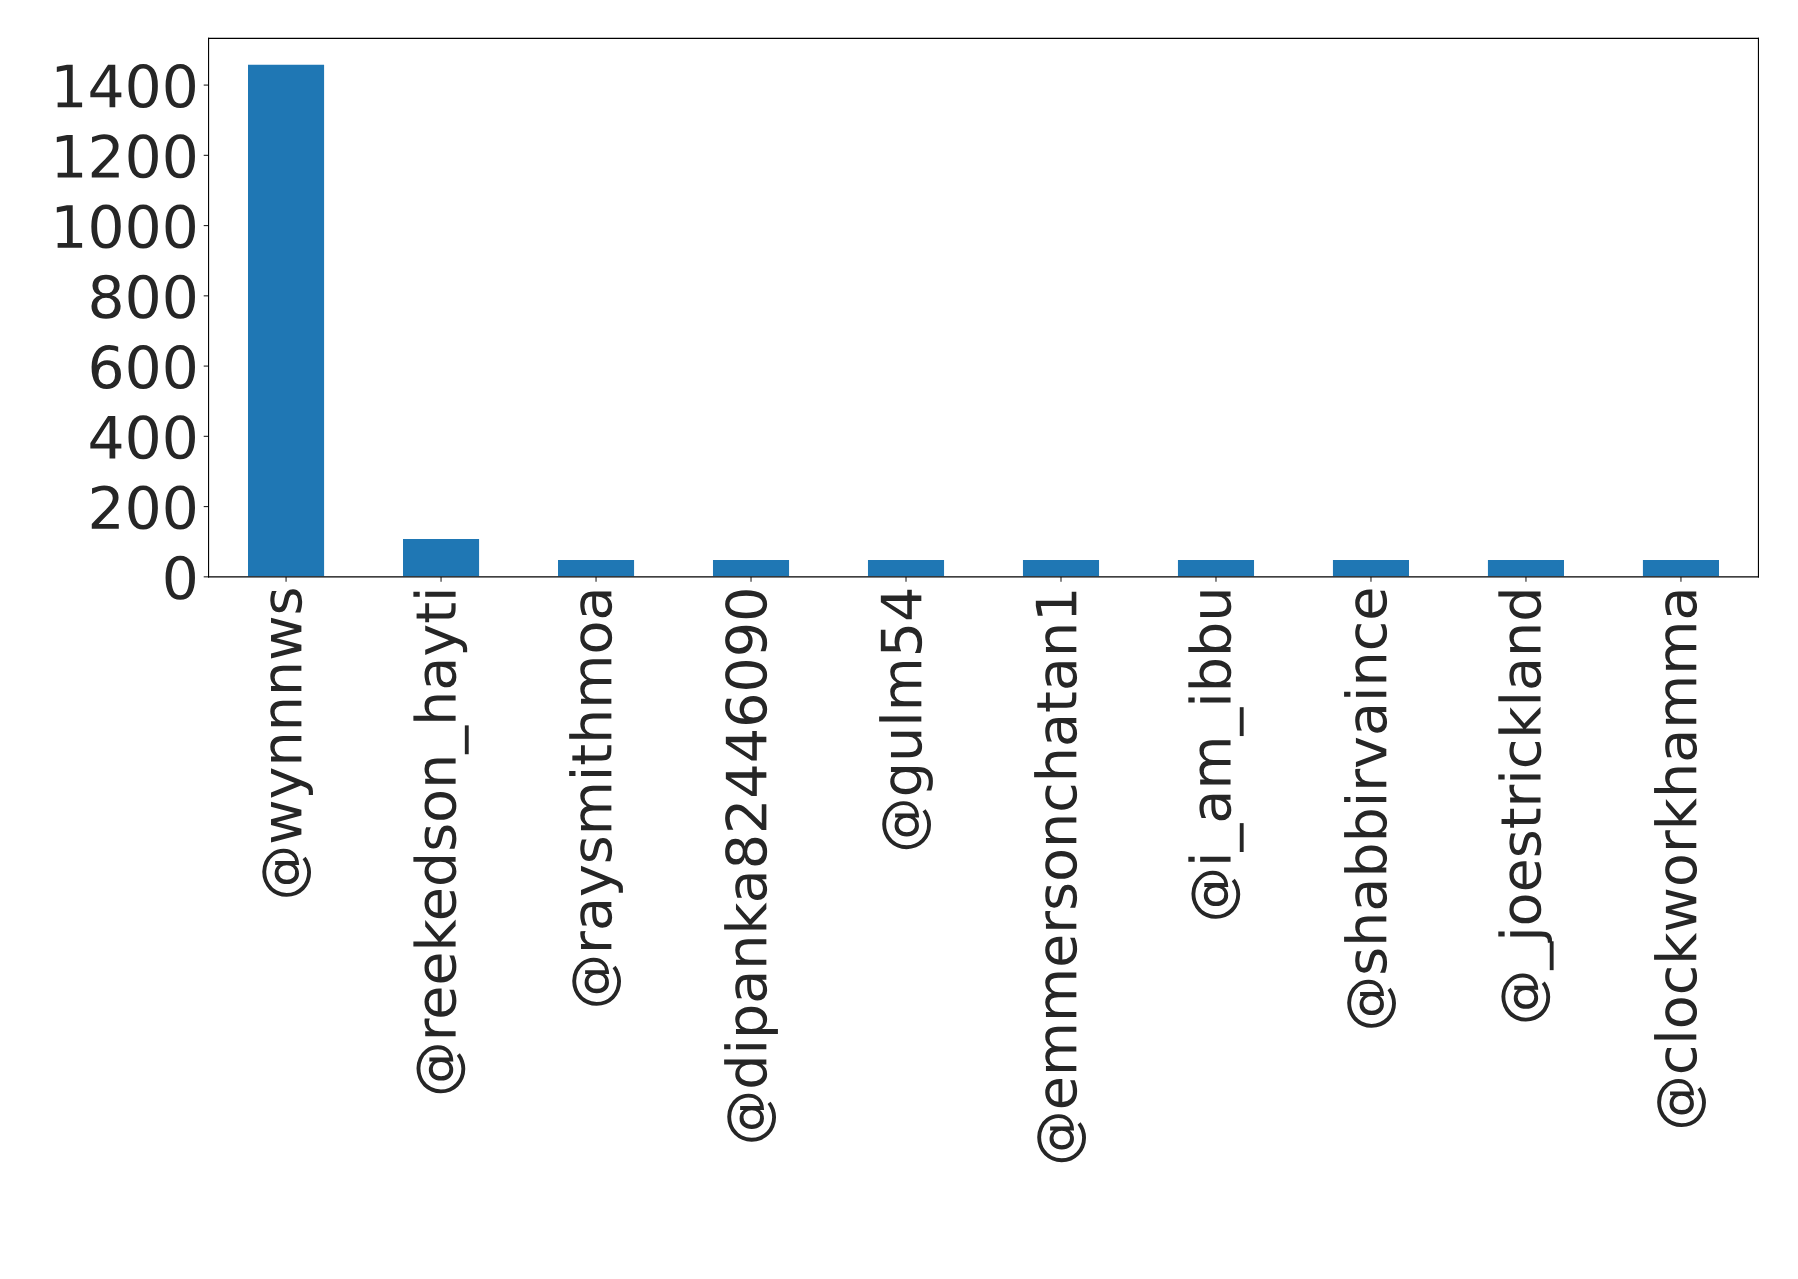 This screenshot has height=1279, width=1798. What do you see at coordinates (180, 577) in the screenshot?
I see `y-tick-label: 0` at bounding box center [180, 577].